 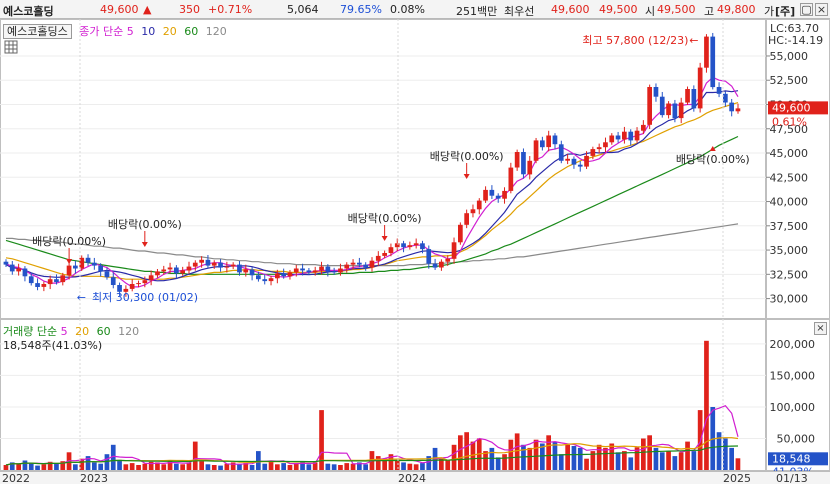 What do you see at coordinates (789, 226) in the screenshot?
I see `price-tick-label: 37,500` at bounding box center [789, 226].